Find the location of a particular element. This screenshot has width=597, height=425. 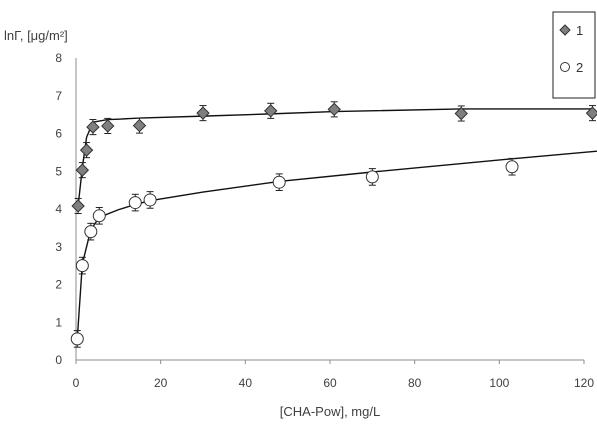

y-tick-labels: 0 1 2 3 4 5 6 7 8 is located at coordinates (58, 209).